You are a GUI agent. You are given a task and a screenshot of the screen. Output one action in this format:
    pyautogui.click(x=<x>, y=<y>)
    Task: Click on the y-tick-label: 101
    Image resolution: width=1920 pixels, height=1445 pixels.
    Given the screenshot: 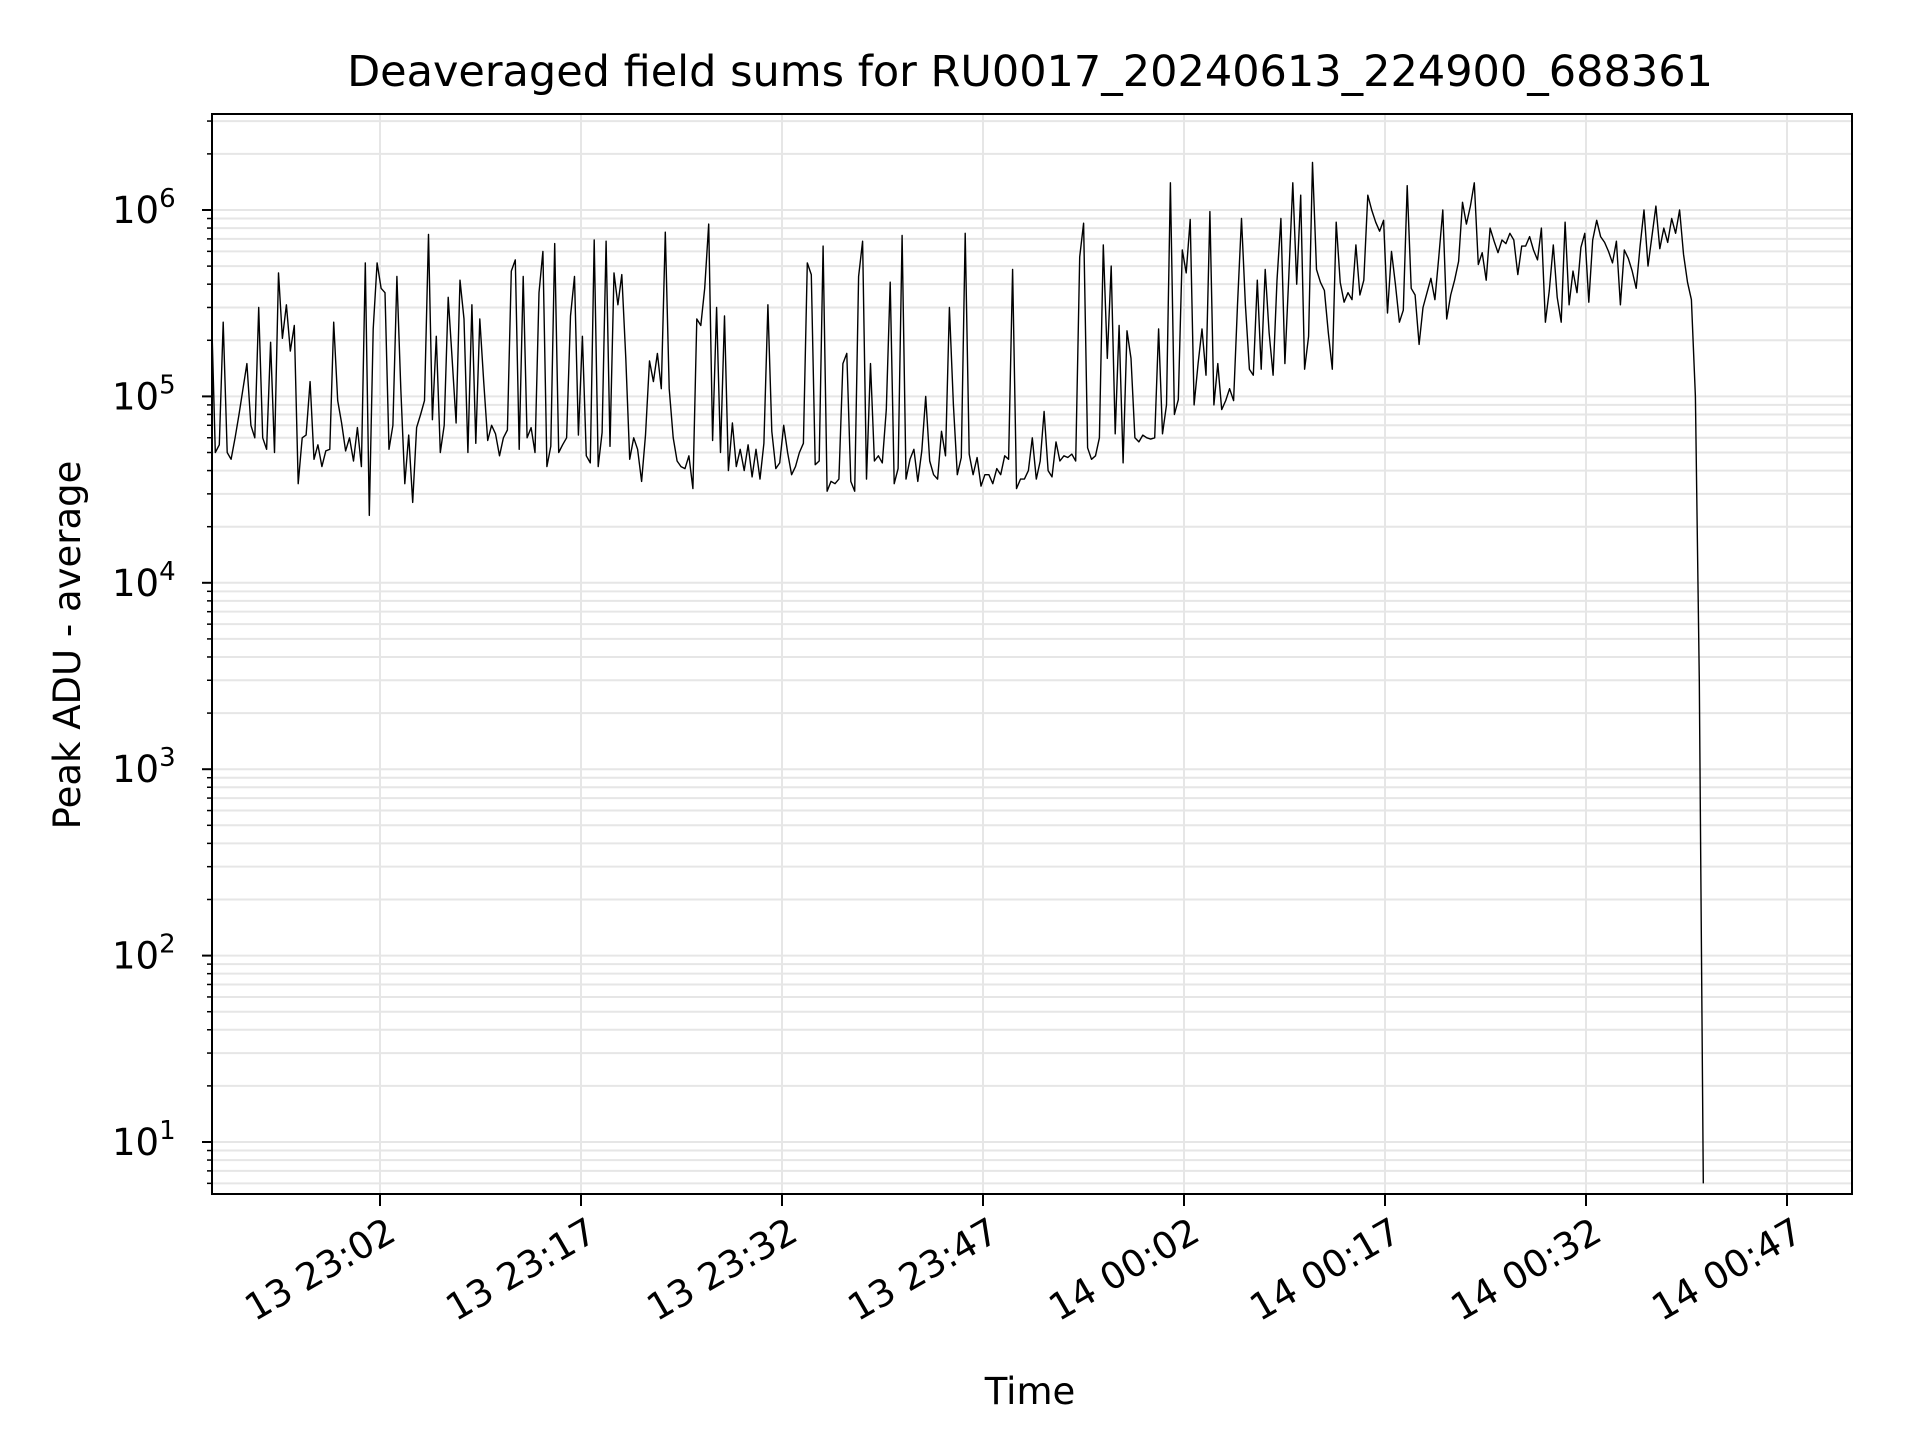 What is the action you would take?
    pyautogui.click(x=144, y=1140)
    